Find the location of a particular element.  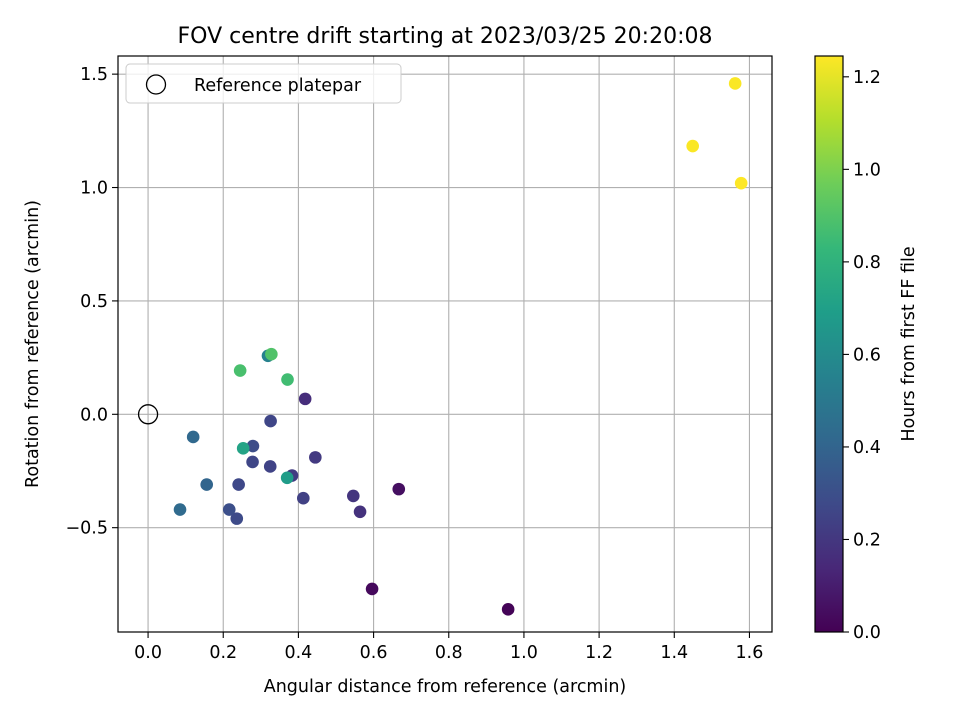

legend-box is located at coordinates (263, 83).